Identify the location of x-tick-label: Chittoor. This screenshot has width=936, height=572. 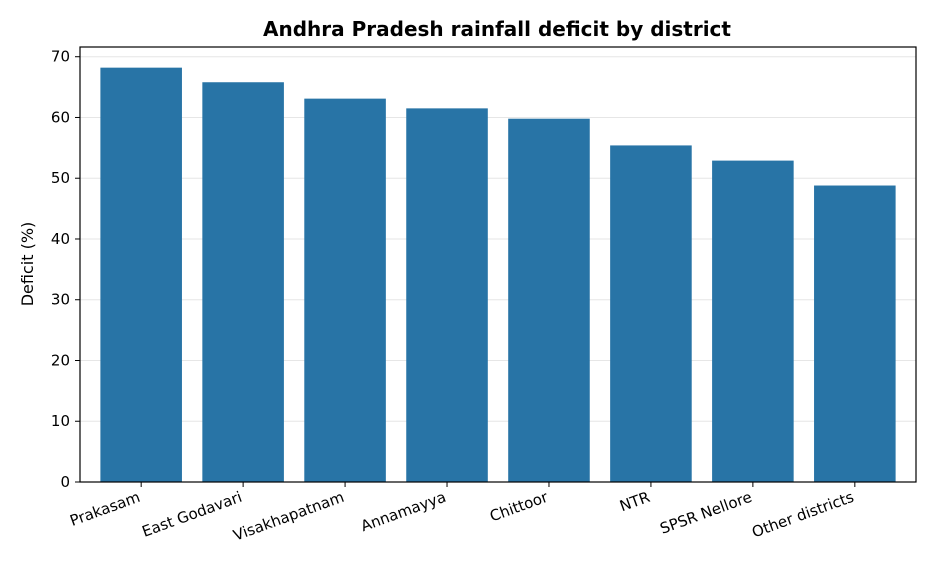
(519, 507).